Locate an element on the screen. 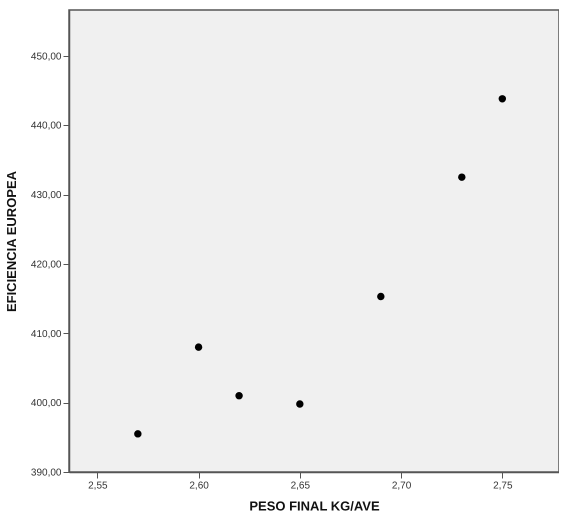 The height and width of the screenshot is (525, 575). x-tick-label: 2,55 is located at coordinates (98, 486).